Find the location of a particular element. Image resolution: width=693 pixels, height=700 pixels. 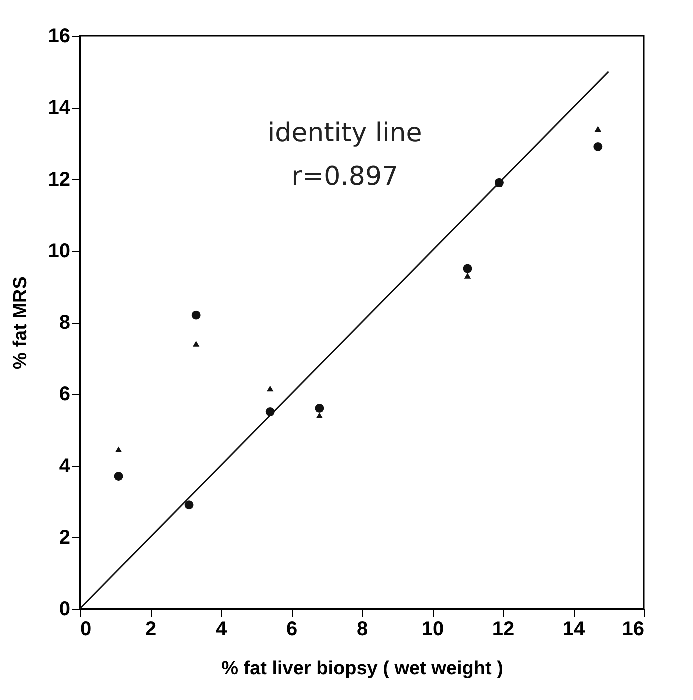

x-tick-label: 8 is located at coordinates (362, 629).